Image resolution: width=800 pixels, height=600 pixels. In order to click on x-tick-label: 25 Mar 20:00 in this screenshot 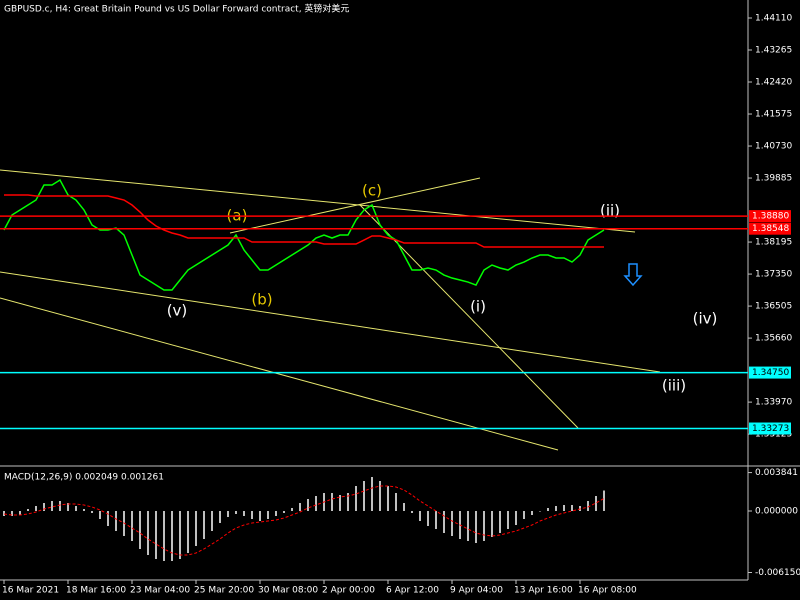, I will do `click(224, 591)`.